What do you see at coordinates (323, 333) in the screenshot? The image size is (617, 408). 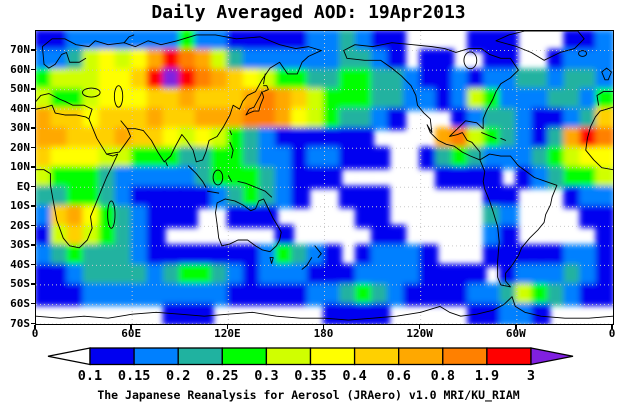 I see `lon-tick-label: 180` at bounding box center [323, 333].